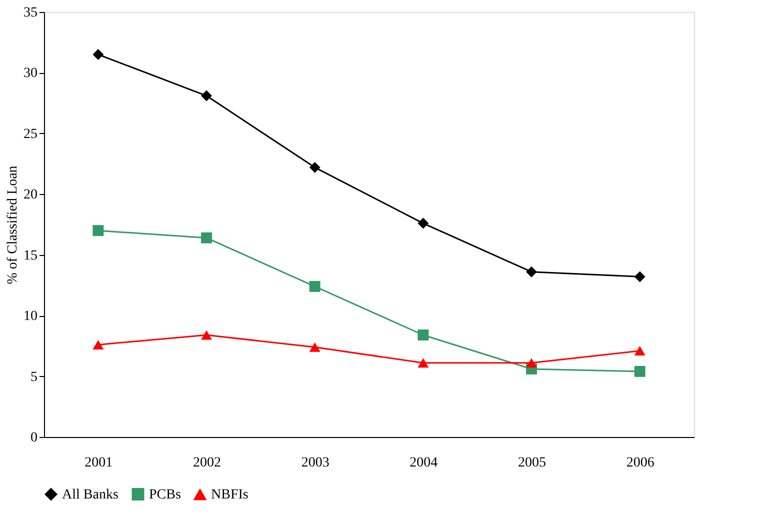 This screenshot has width=768, height=528. Describe the element at coordinates (31, 74) in the screenshot. I see `y-tick-label: 30` at that location.